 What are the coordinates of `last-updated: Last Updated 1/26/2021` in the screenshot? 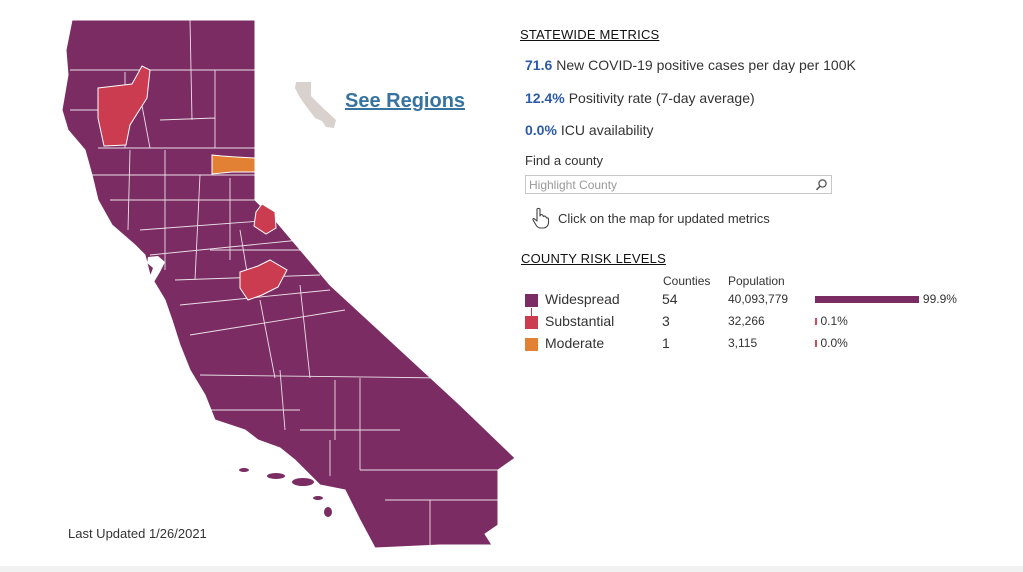 It's located at (137, 533).